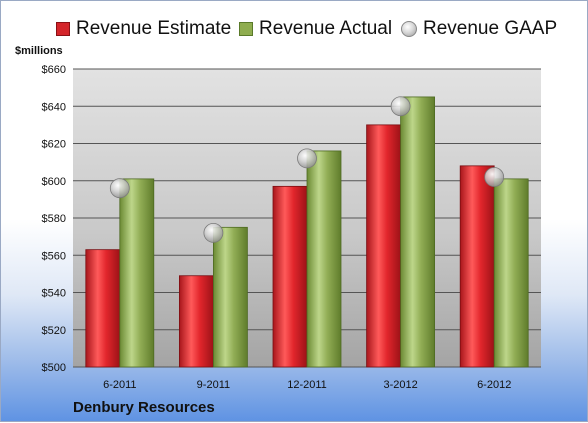  What do you see at coordinates (246, 29) in the screenshot?
I see `legend-swatch-actual` at bounding box center [246, 29].